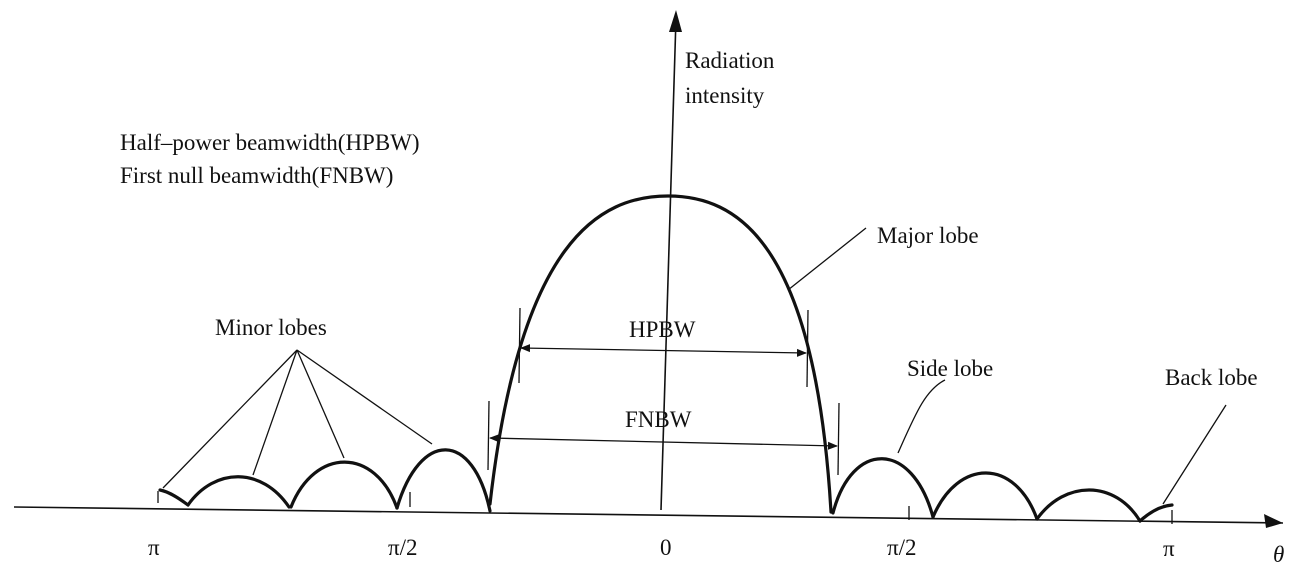 This screenshot has width=1293, height=569. Describe the element at coordinates (270, 142) in the screenshot. I see `legend-hpbw-definition: Half–power beamwidth(HPBW)` at that location.